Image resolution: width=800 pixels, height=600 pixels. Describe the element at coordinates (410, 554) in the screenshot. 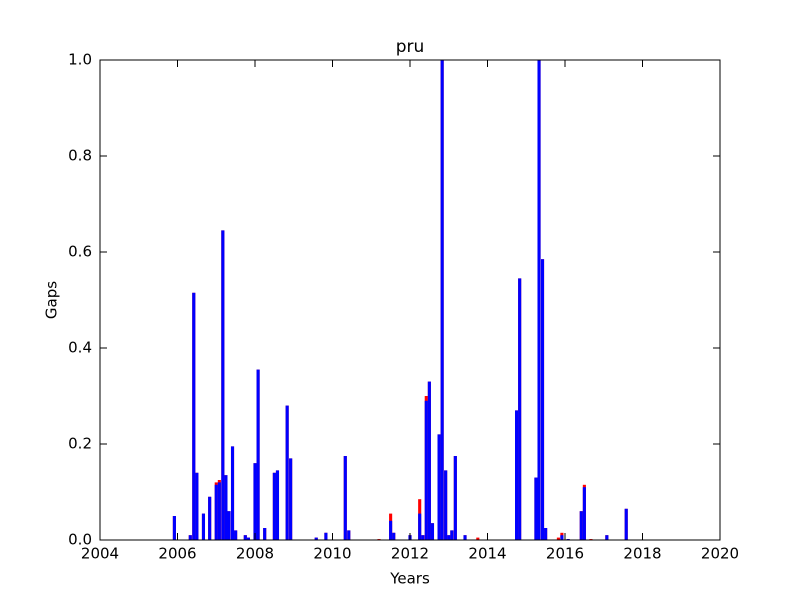

I see `x-tick-label: 2012` at that location.